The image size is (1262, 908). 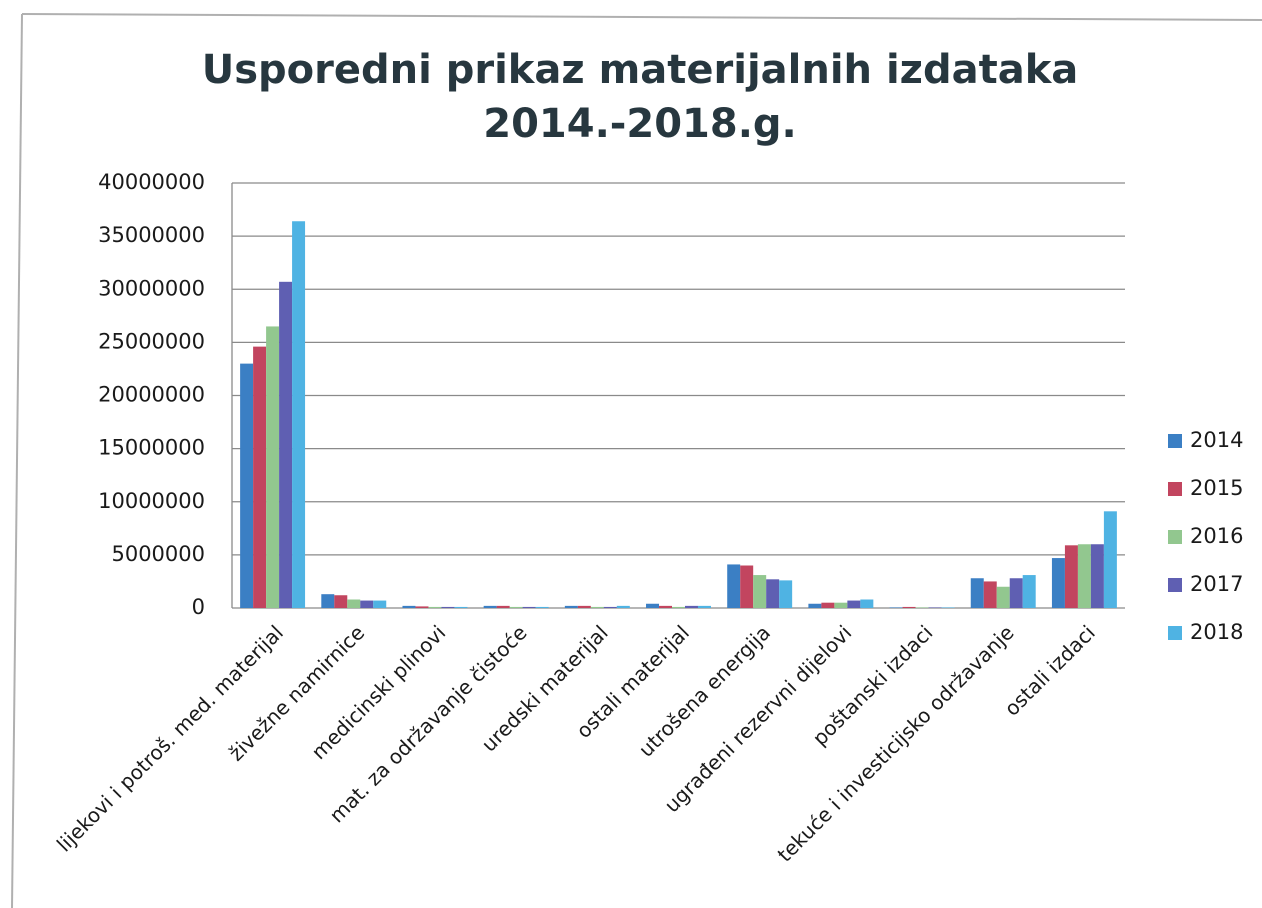 What do you see at coordinates (151, 235) in the screenshot?
I see `y-tick-label: 35000000` at bounding box center [151, 235].